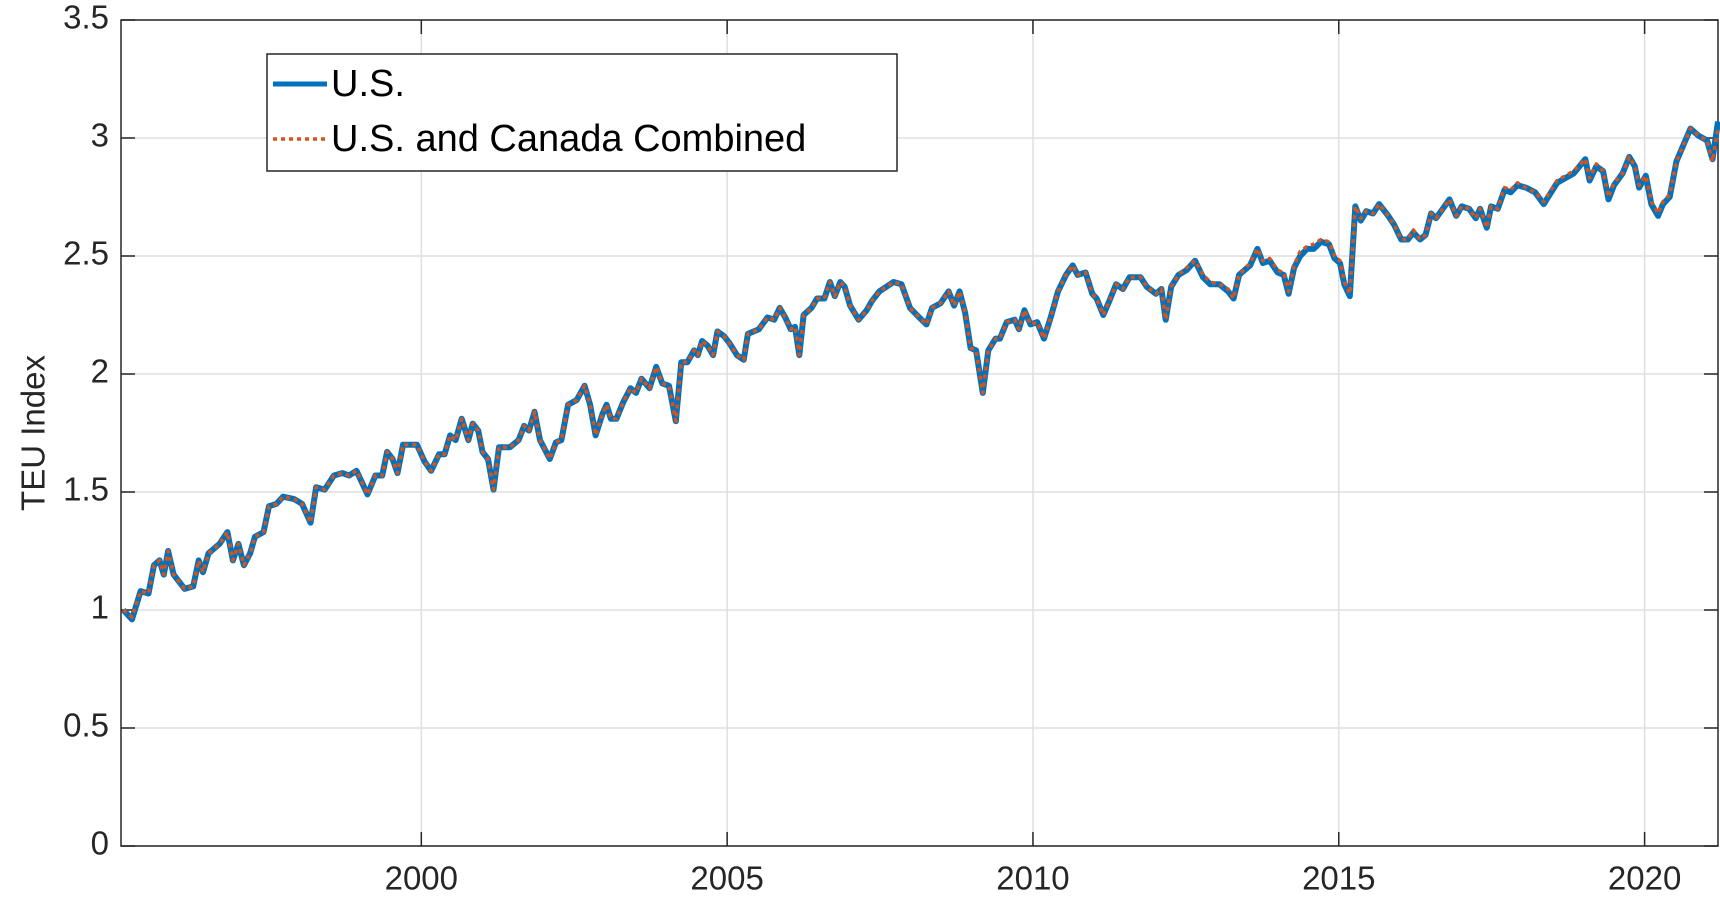  What do you see at coordinates (86, 489) in the screenshot?
I see `y-tick-label: 1.5` at bounding box center [86, 489].